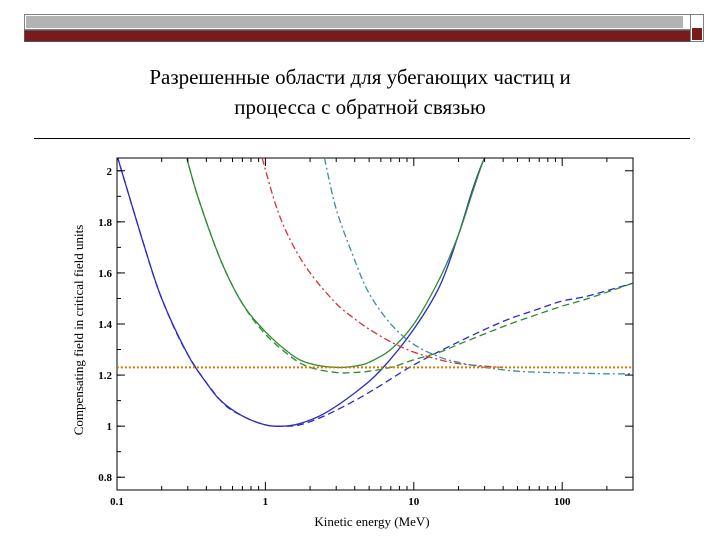  Describe the element at coordinates (105, 478) in the screenshot. I see `y-tick-label: 0.8` at that location.